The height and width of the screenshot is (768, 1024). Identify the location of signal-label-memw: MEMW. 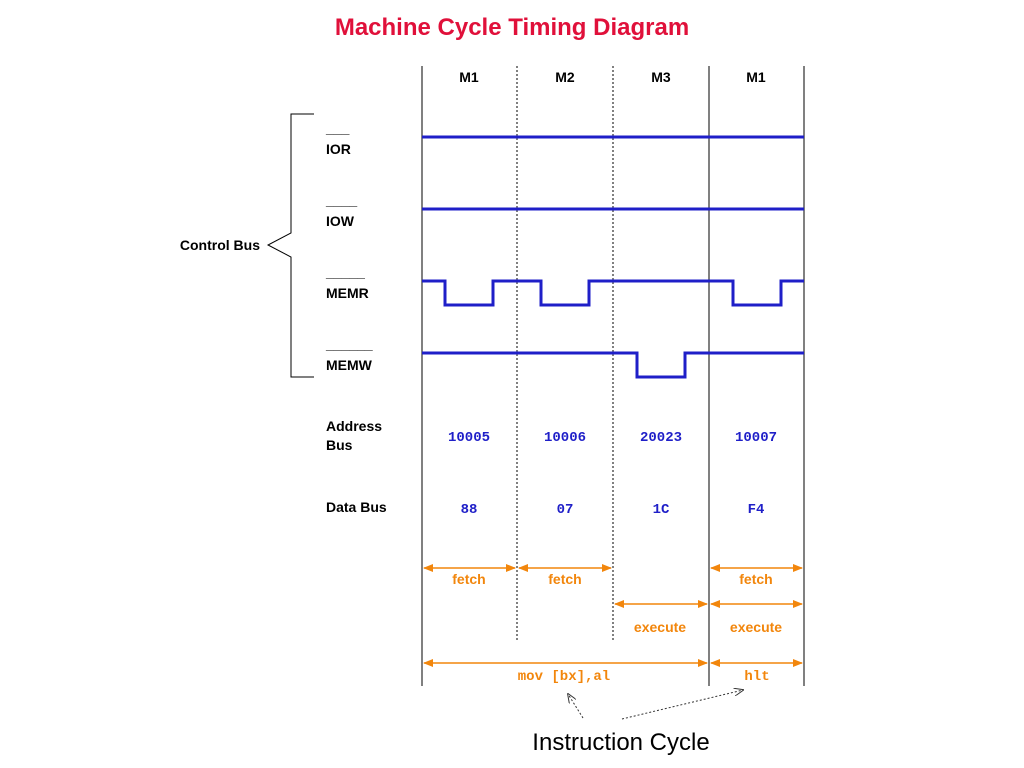
(349, 365).